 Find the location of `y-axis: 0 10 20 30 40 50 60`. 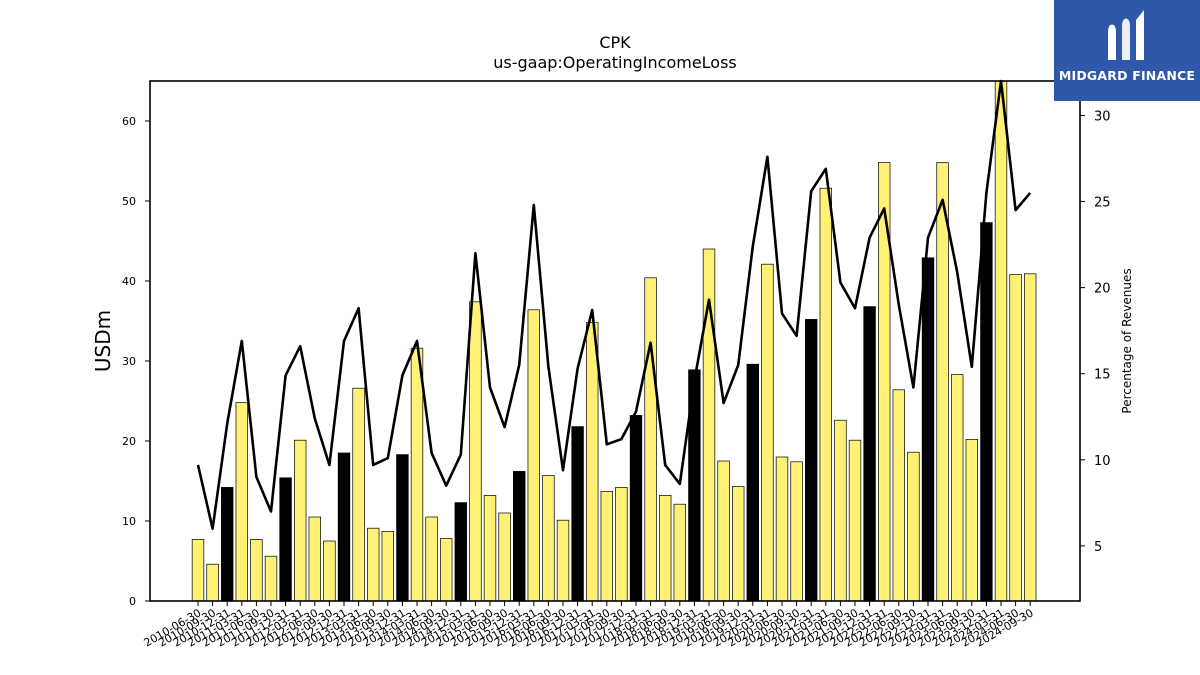

y-axis: 0 10 20 30 40 50 60 is located at coordinates (136, 361).